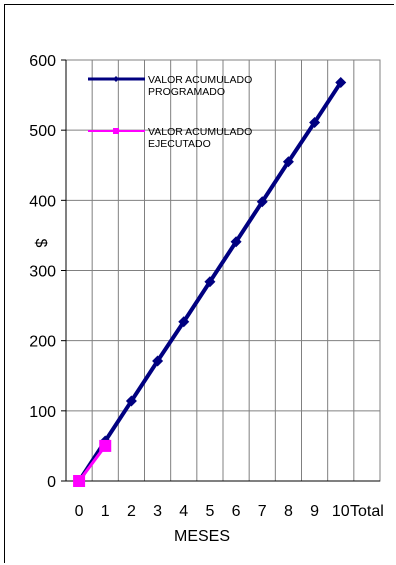  What do you see at coordinates (131, 511) in the screenshot?
I see `x-tick-label: 2` at bounding box center [131, 511].